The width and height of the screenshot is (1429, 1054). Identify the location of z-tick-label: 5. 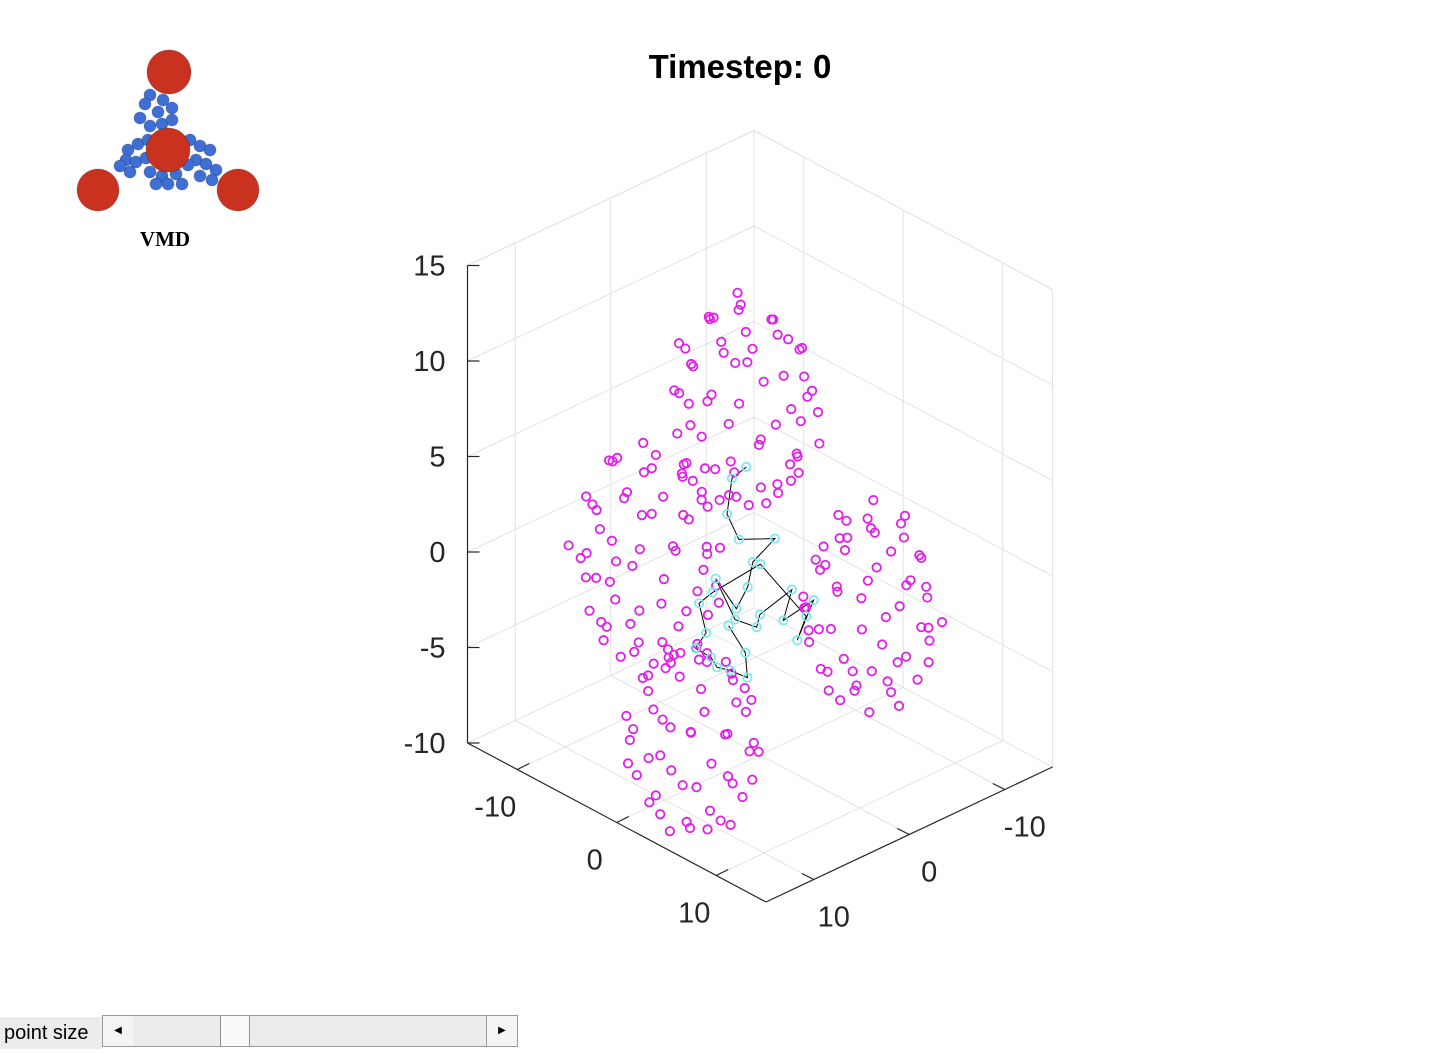
(437, 458).